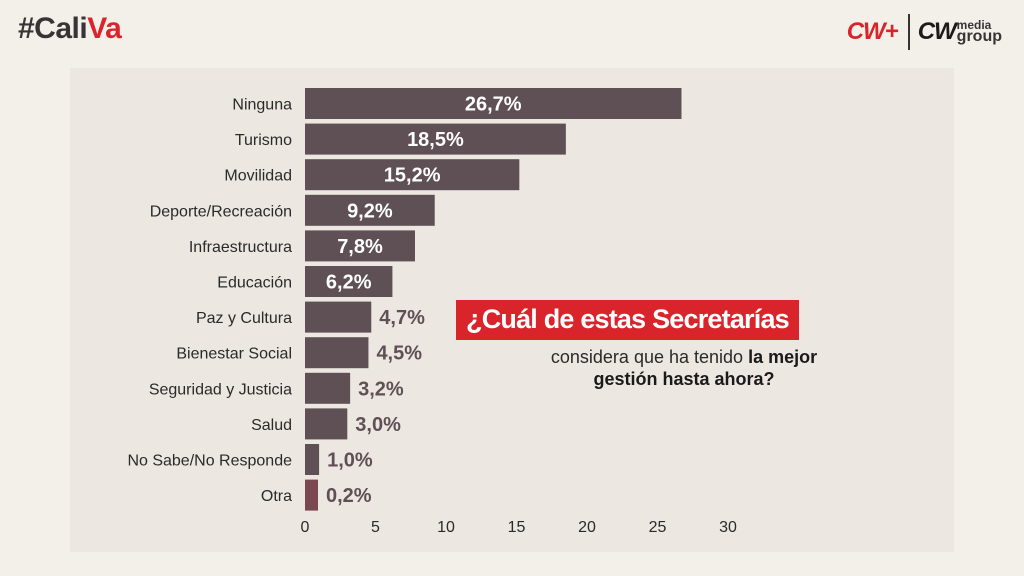 This screenshot has height=576, width=1024. I want to click on category-label: Bienestar Social, so click(234, 354).